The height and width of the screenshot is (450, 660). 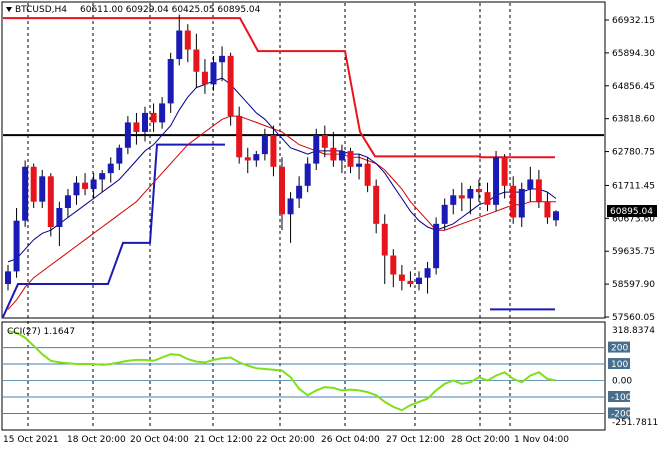 What do you see at coordinates (633, 318) in the screenshot?
I see `price-tick-label: 57560.05` at bounding box center [633, 318].